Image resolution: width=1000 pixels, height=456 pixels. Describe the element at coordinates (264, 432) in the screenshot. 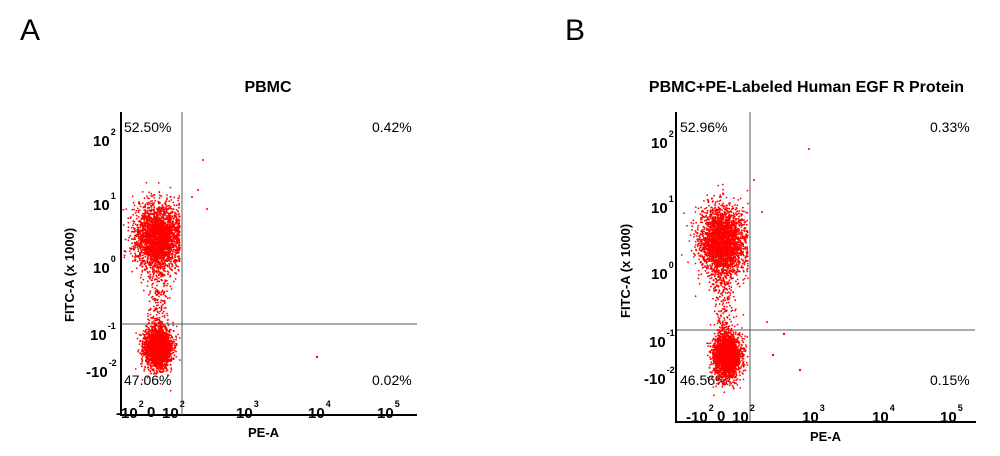

I see `panel-a-xlabel: PE-A` at that location.